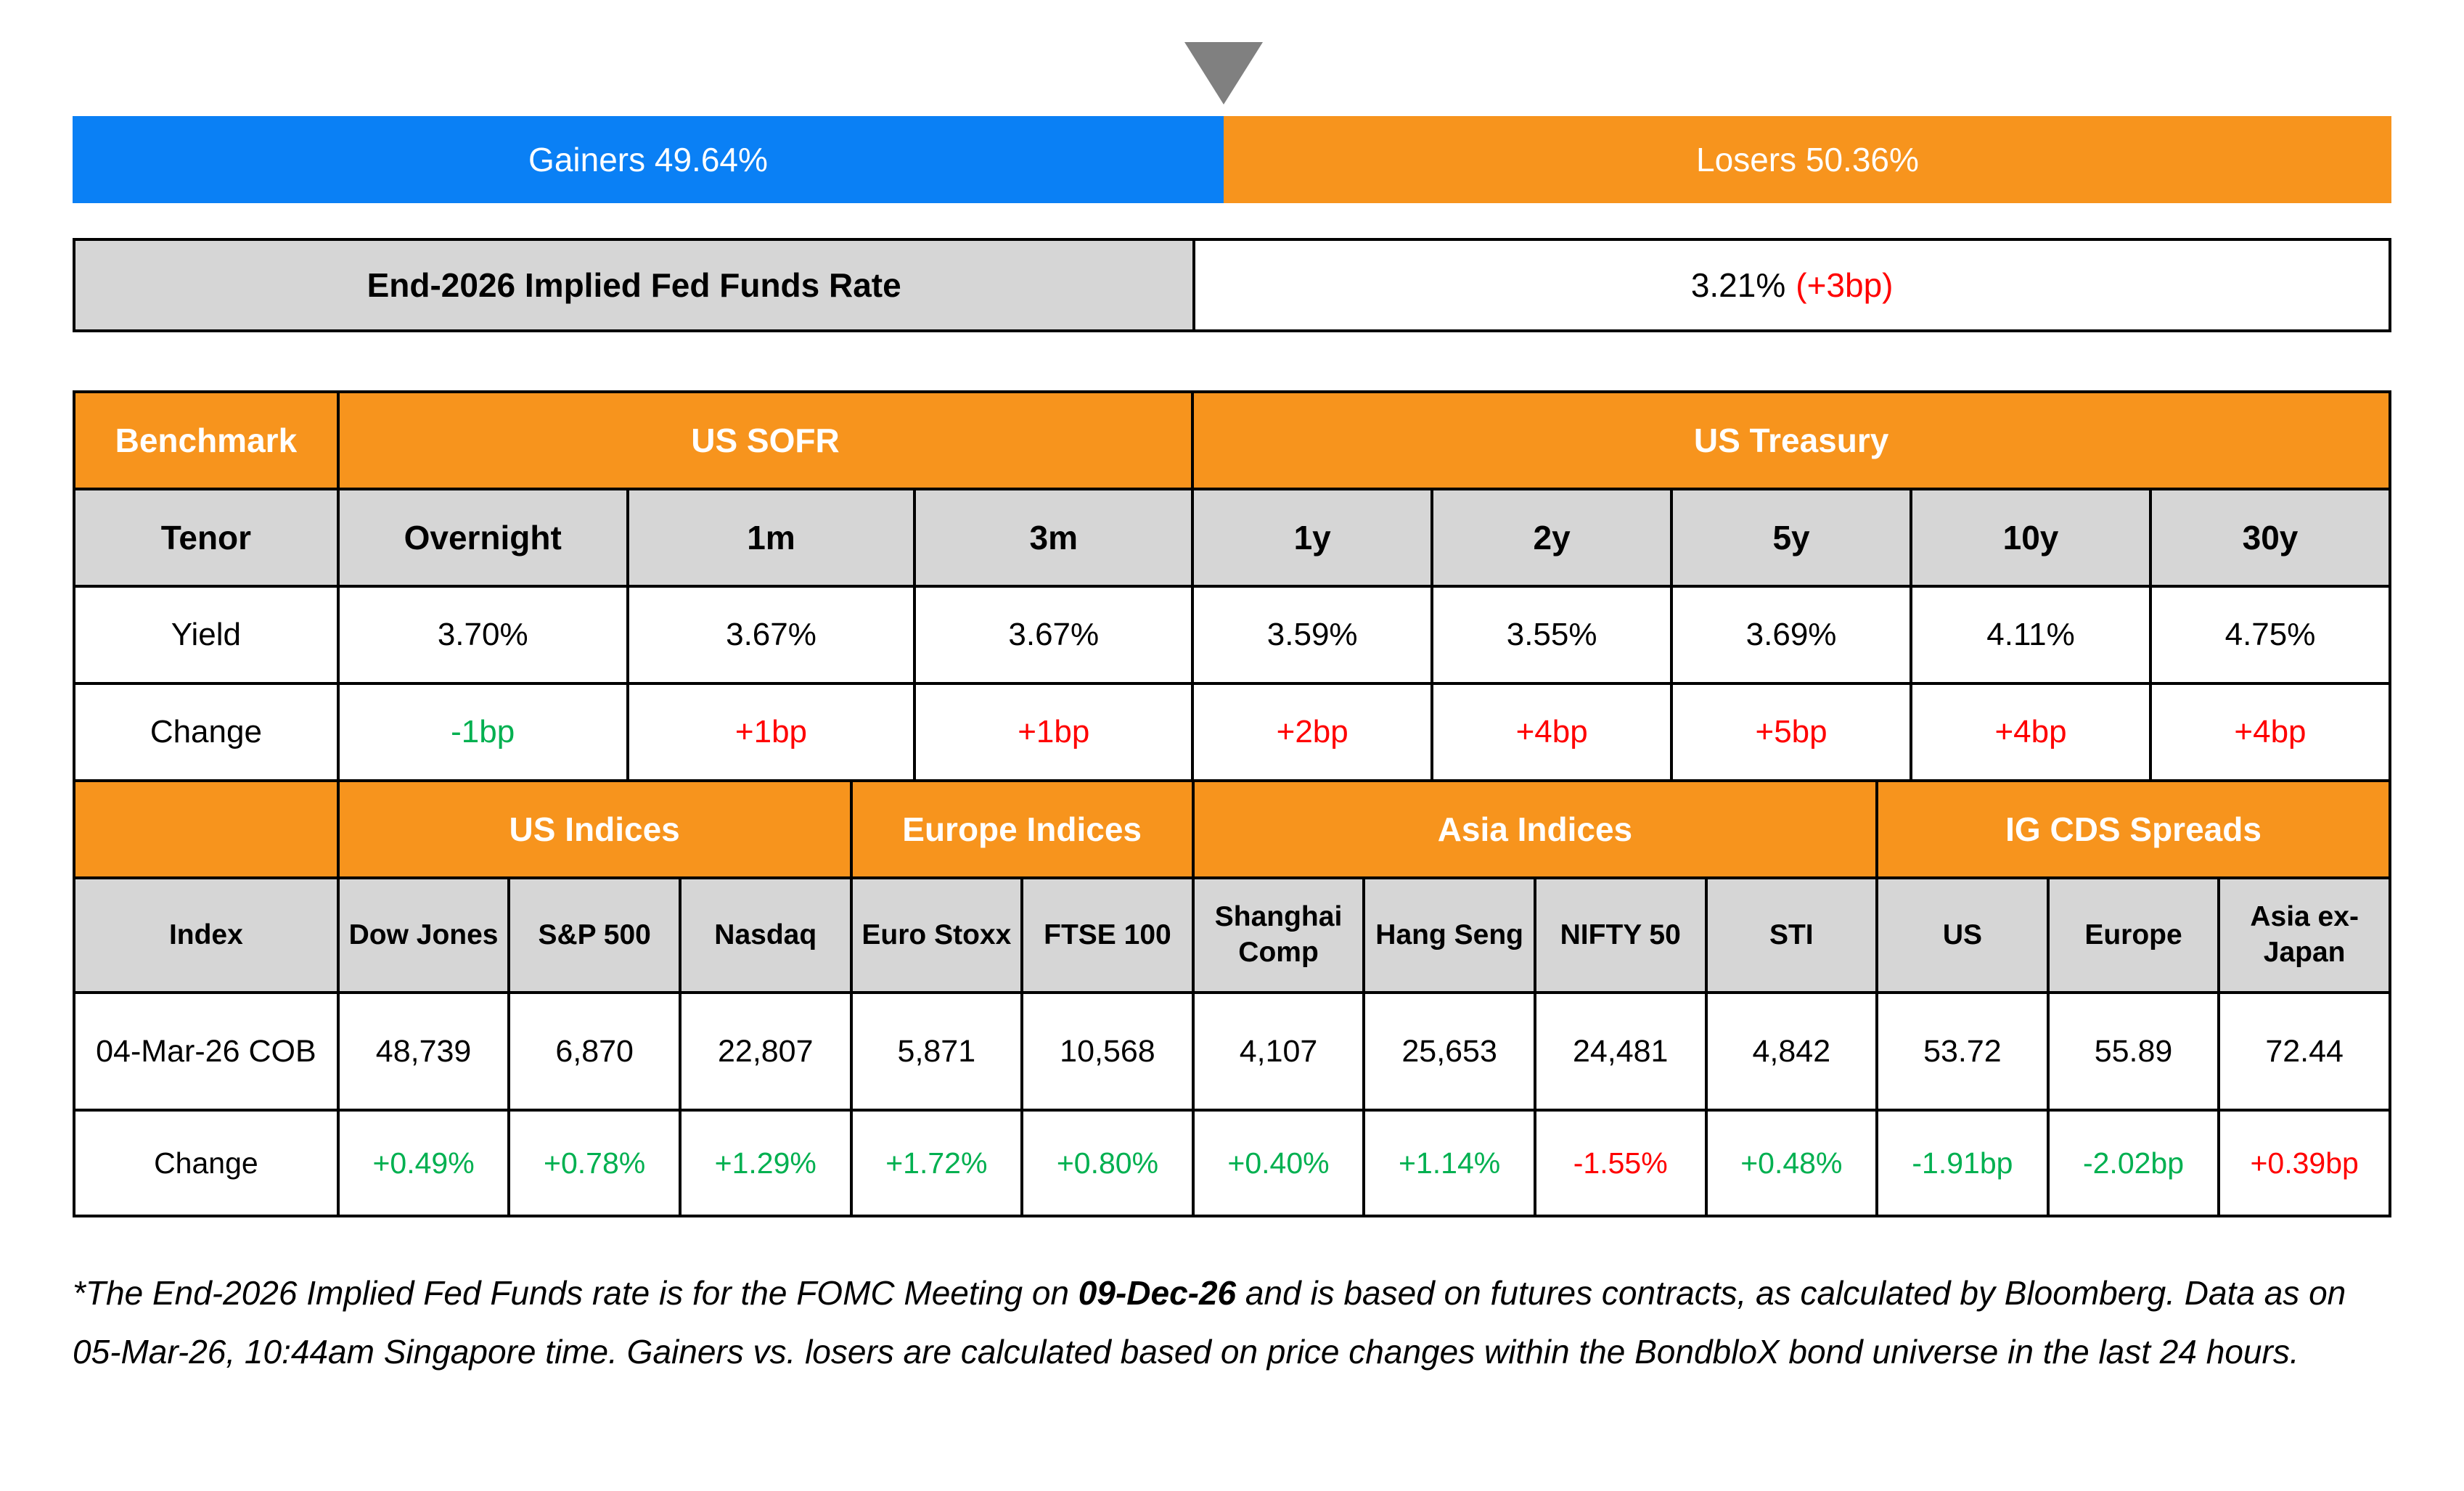 This screenshot has height=1491, width=2464. I want to click on index-value-cell: 5,871, so click(937, 1051).